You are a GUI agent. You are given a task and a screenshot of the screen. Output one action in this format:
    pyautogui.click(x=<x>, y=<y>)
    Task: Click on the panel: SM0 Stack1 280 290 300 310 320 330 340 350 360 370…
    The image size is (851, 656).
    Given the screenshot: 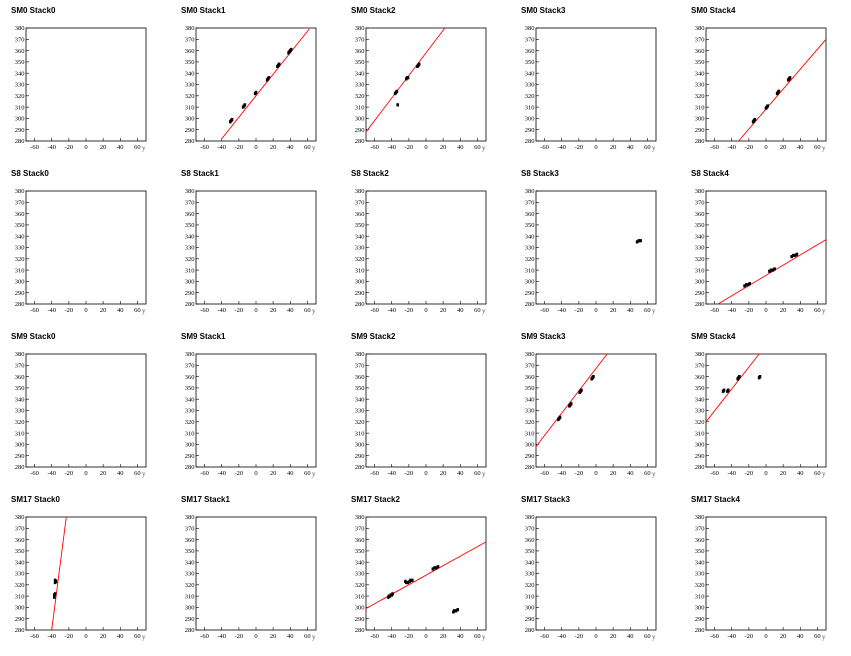 What is the action you would take?
    pyautogui.click(x=249, y=79)
    